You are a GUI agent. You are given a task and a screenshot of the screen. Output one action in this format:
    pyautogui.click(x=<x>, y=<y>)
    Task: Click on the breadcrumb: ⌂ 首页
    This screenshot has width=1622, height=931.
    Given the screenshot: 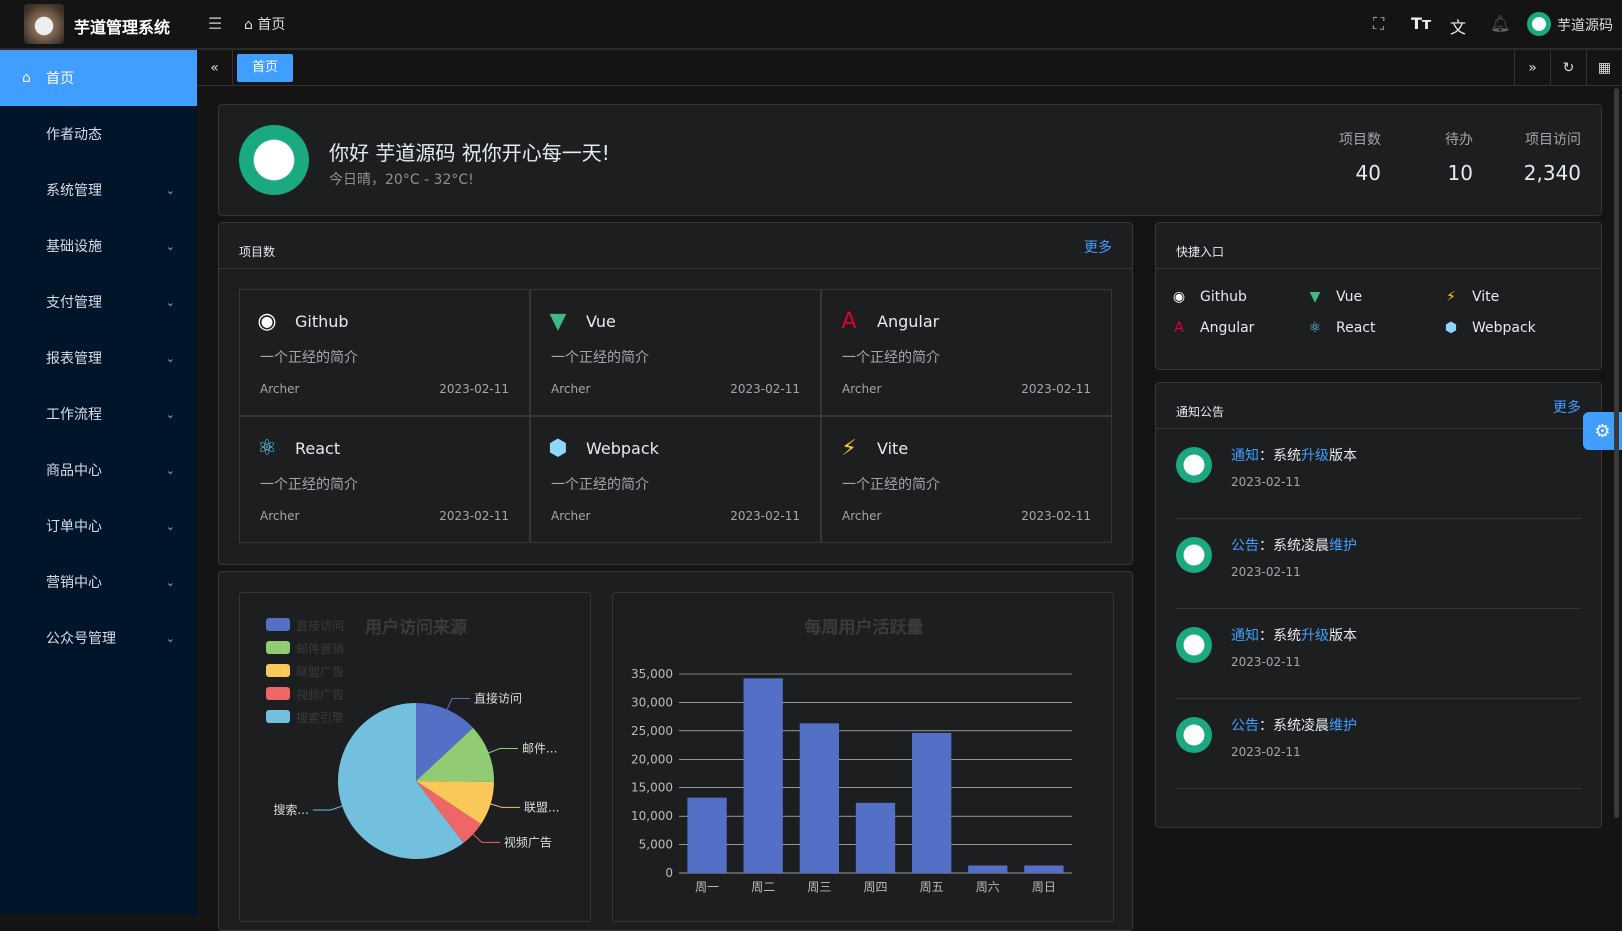 What is the action you would take?
    pyautogui.click(x=264, y=24)
    